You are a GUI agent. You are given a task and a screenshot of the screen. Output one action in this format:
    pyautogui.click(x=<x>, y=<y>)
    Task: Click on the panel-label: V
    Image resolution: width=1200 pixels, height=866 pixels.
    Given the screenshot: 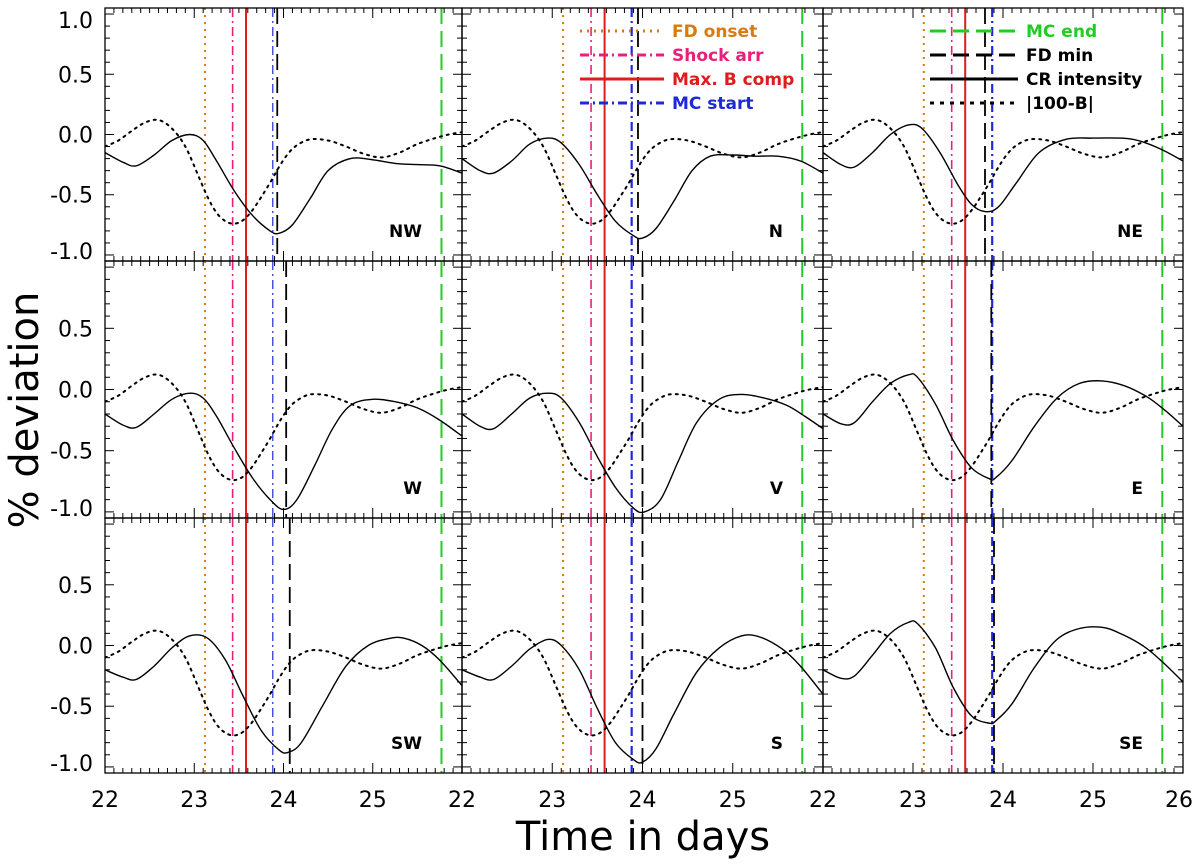 What is the action you would take?
    pyautogui.click(x=777, y=489)
    